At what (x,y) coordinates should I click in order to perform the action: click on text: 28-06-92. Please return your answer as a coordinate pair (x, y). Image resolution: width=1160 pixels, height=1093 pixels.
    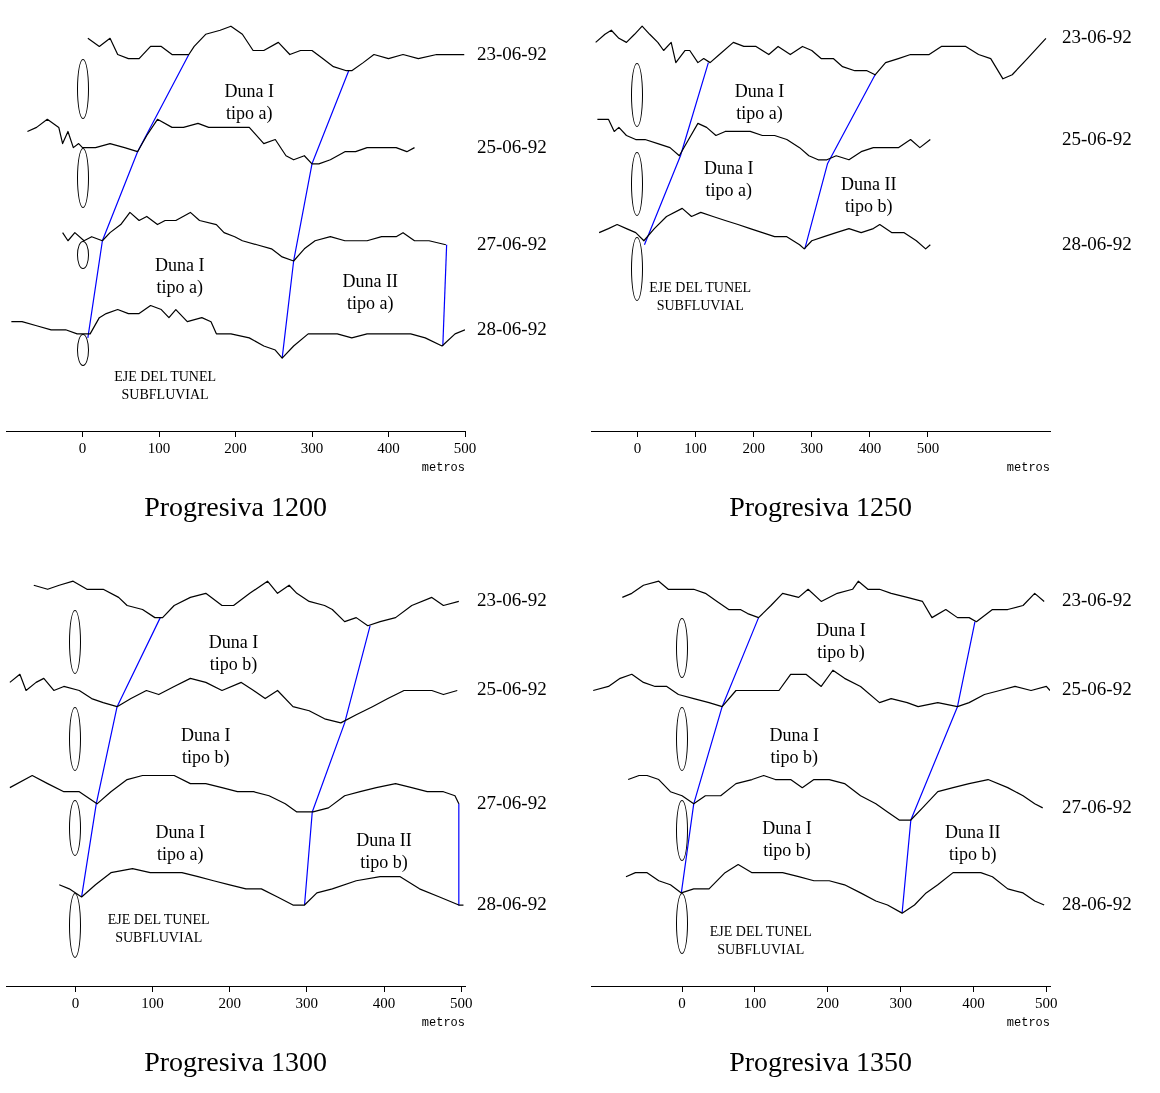
    Looking at the image, I should click on (1097, 243).